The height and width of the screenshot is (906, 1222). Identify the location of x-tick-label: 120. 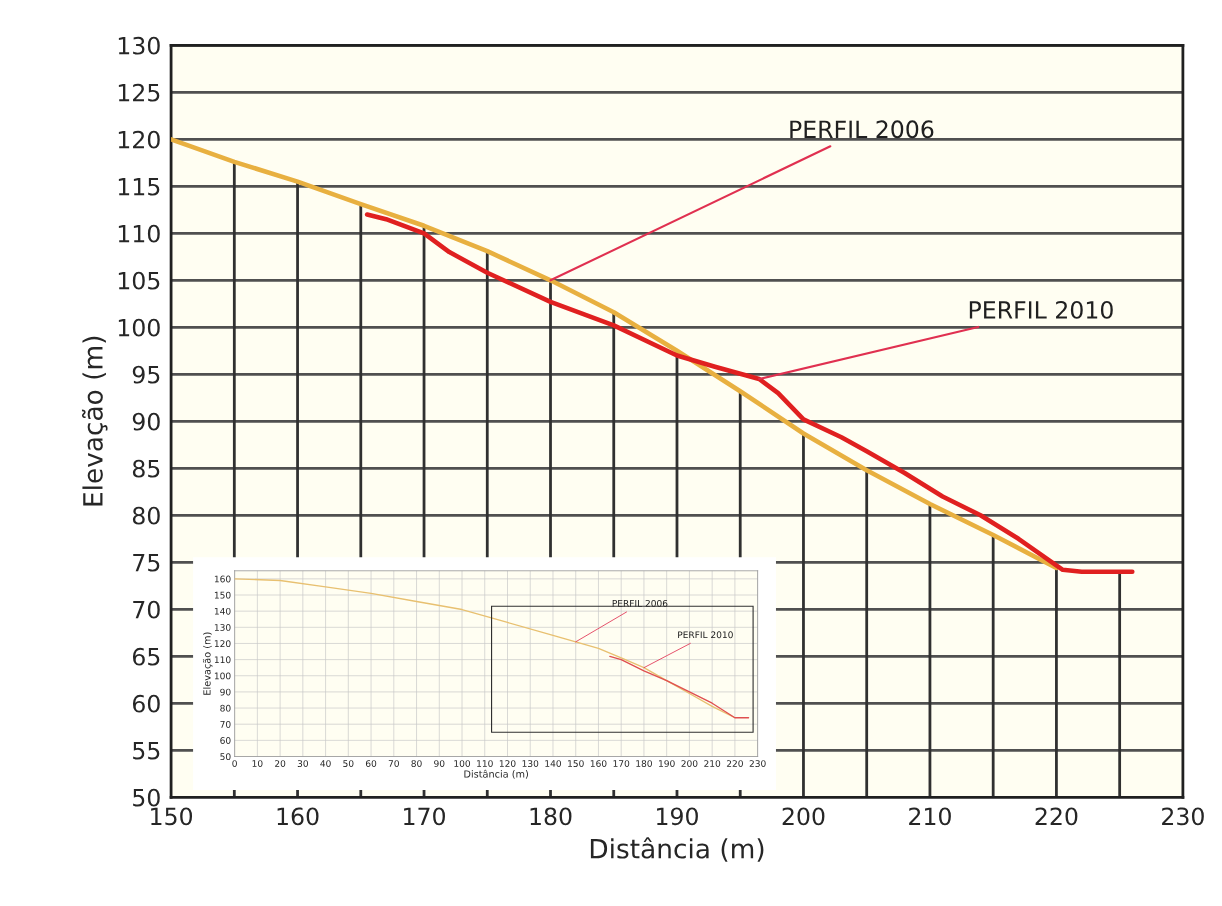
(507, 763).